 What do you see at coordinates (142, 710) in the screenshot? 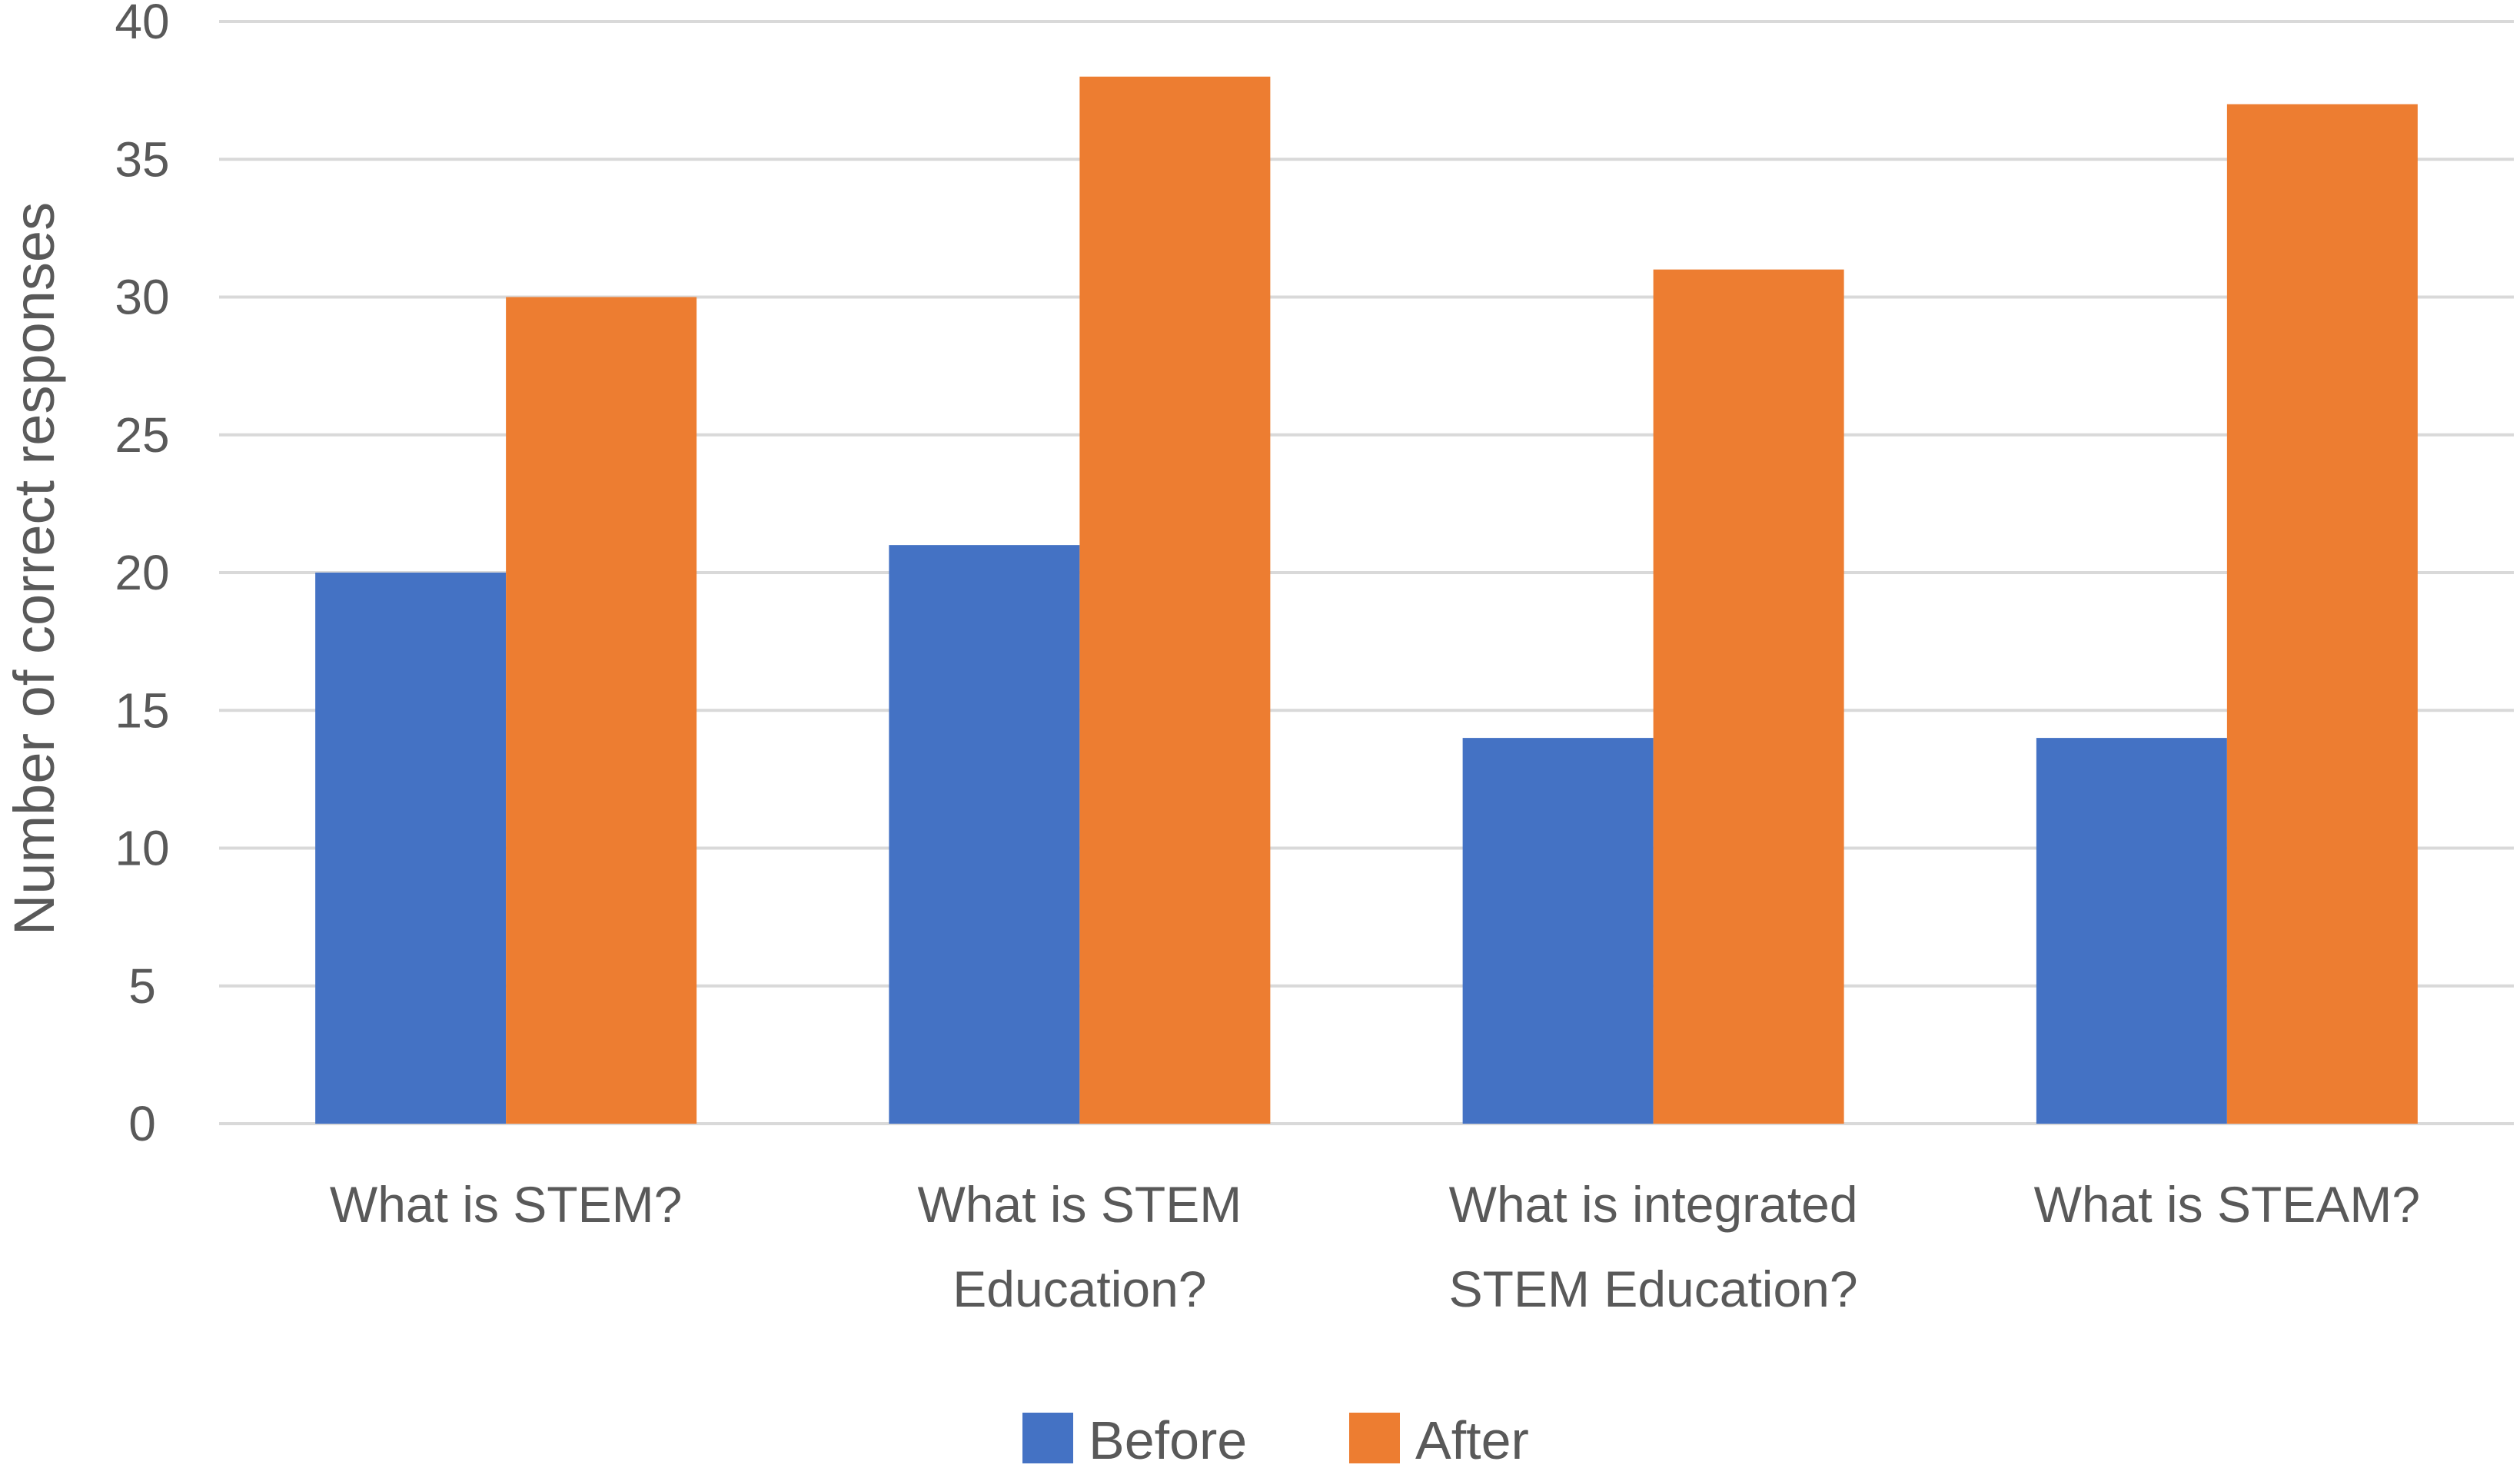
I see `y-tick-label: 15` at bounding box center [142, 710].